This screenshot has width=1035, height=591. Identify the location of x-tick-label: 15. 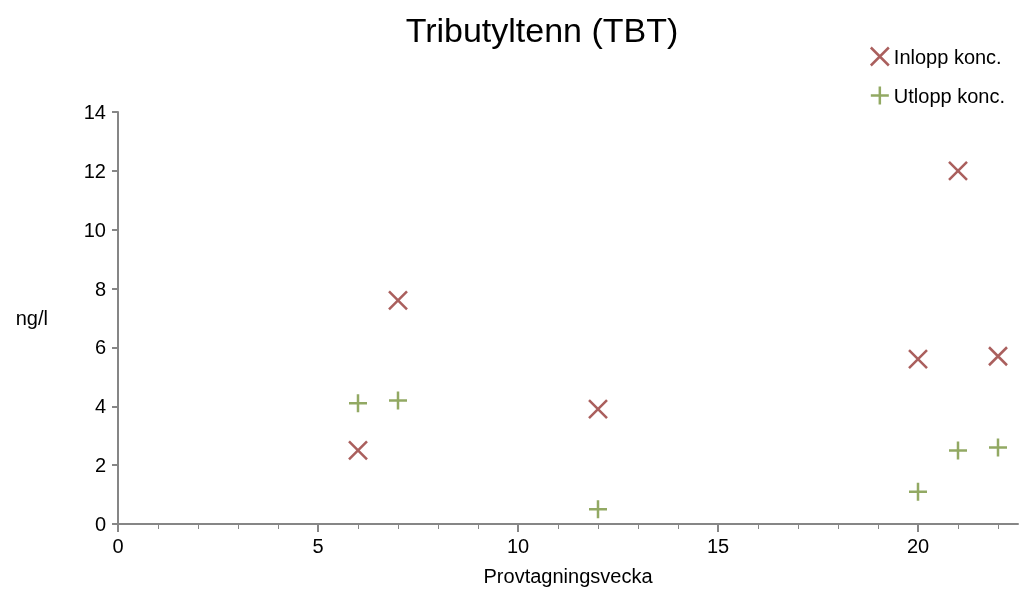
(718, 546).